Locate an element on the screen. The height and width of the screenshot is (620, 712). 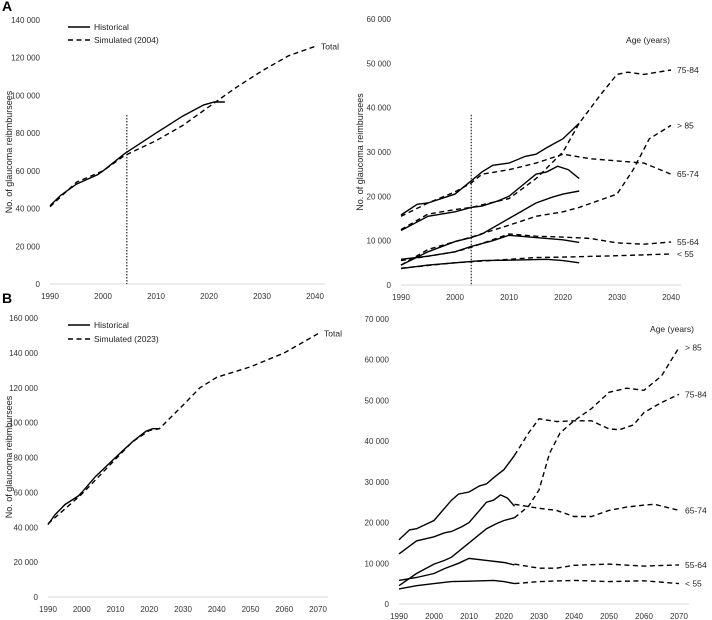
legend-entry: Simulated (2004) is located at coordinates (126, 40).